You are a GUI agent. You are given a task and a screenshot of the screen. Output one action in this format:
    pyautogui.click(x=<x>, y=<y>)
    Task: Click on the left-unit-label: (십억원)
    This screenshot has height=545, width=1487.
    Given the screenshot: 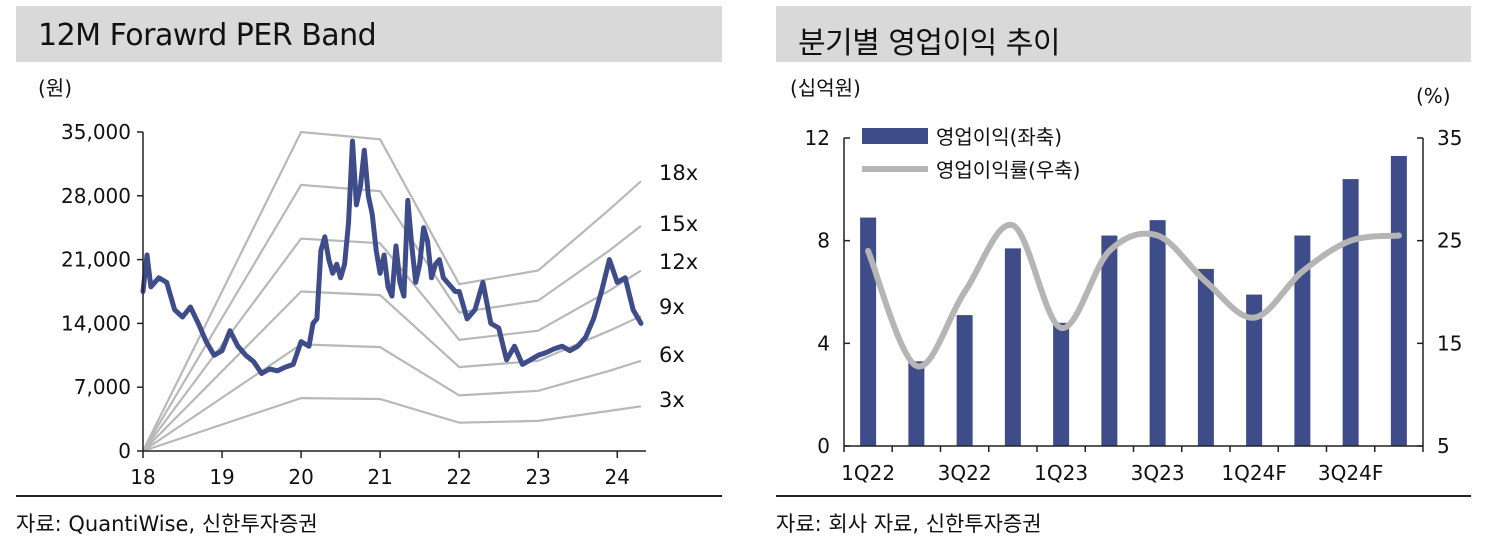 What is the action you would take?
    pyautogui.click(x=825, y=88)
    